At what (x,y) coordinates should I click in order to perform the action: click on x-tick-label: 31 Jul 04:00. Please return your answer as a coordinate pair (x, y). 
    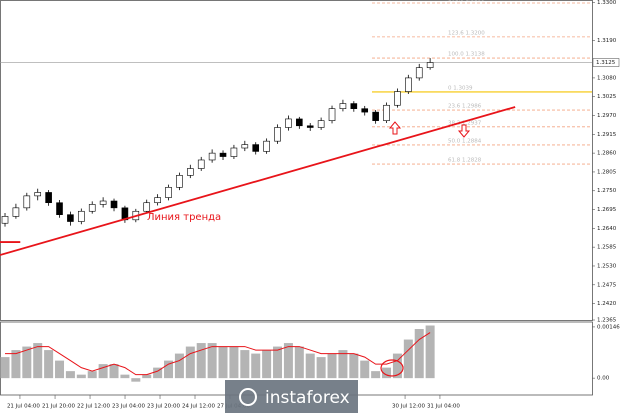
    Looking at the image, I should click on (443, 407).